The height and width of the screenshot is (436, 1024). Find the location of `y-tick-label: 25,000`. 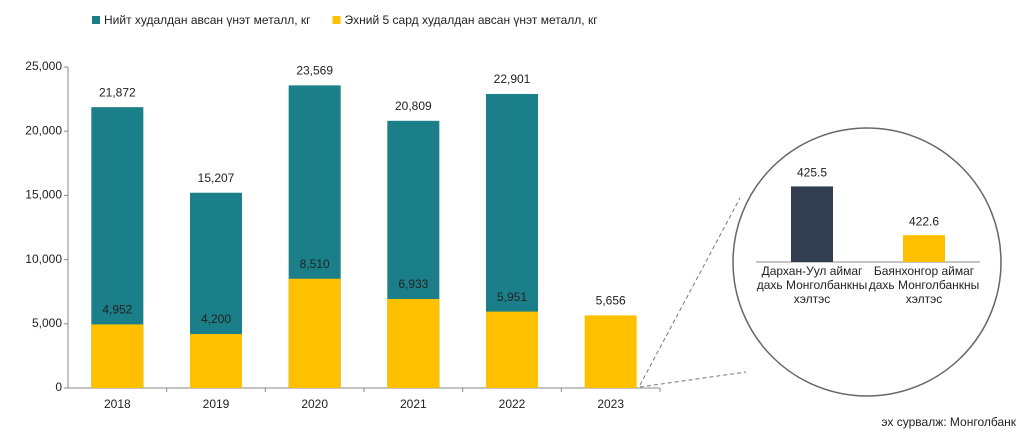

y-tick-label: 25,000 is located at coordinates (43, 66).